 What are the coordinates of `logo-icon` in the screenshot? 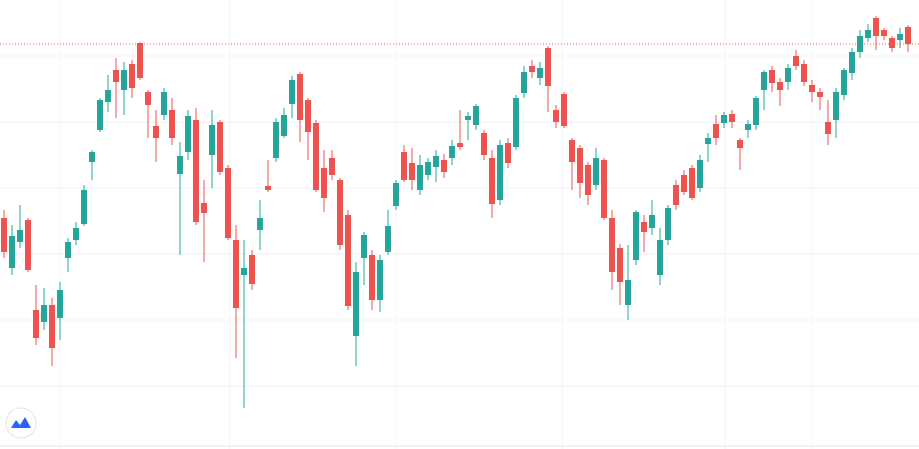 It's located at (21, 422).